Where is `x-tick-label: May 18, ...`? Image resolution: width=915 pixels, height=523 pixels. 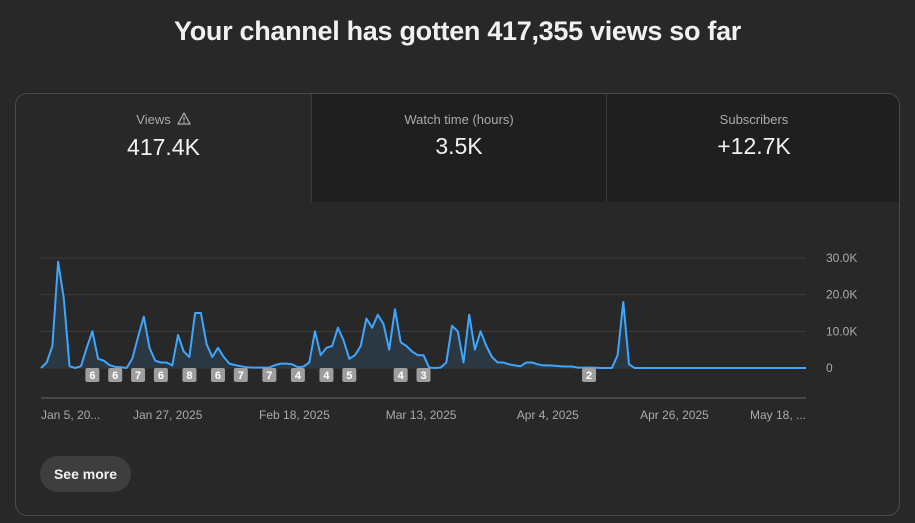 x-tick-label: May 18, ... is located at coordinates (778, 415).